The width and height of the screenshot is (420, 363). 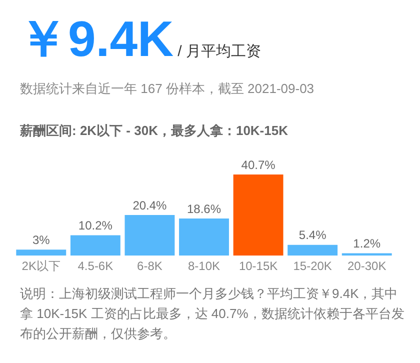 I want to click on text: 说明：上海初级测试工程师一个月多少钱？平均工资￥9.4K，其中拿 10K-15K 工资的占比最多，达 40.7%，数据统计依赖于各平台发布的公开薪酬，仅供参考。, so click(x=212, y=314).